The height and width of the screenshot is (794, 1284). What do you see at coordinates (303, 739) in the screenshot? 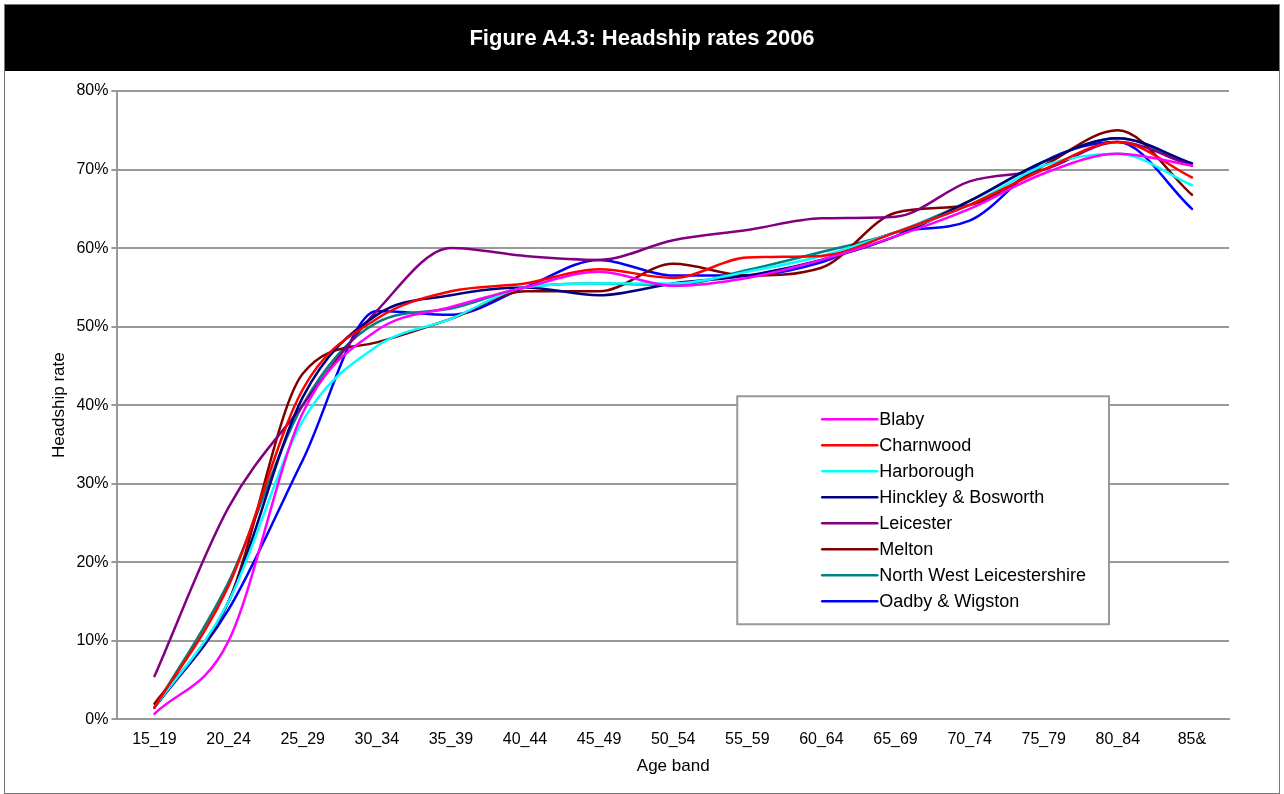
I see `x-tick-label: 25_29` at bounding box center [303, 739].